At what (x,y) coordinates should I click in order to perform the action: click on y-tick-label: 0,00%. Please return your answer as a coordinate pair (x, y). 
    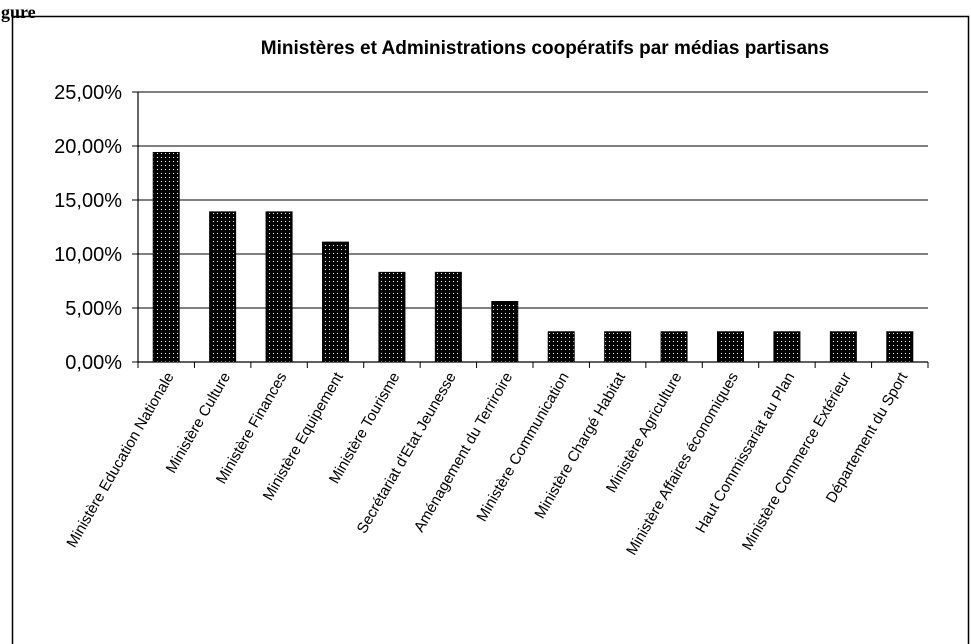
    Looking at the image, I should click on (93, 363).